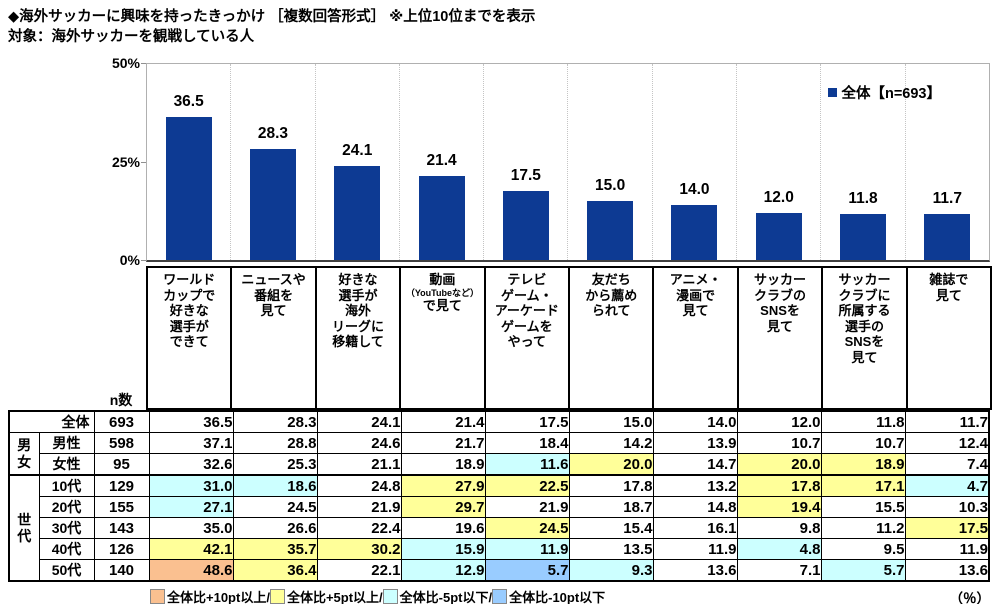 This screenshot has width=1000, height=604. Describe the element at coordinates (611, 421) in the screenshot. I see `table-value-cell: 15.0` at that location.